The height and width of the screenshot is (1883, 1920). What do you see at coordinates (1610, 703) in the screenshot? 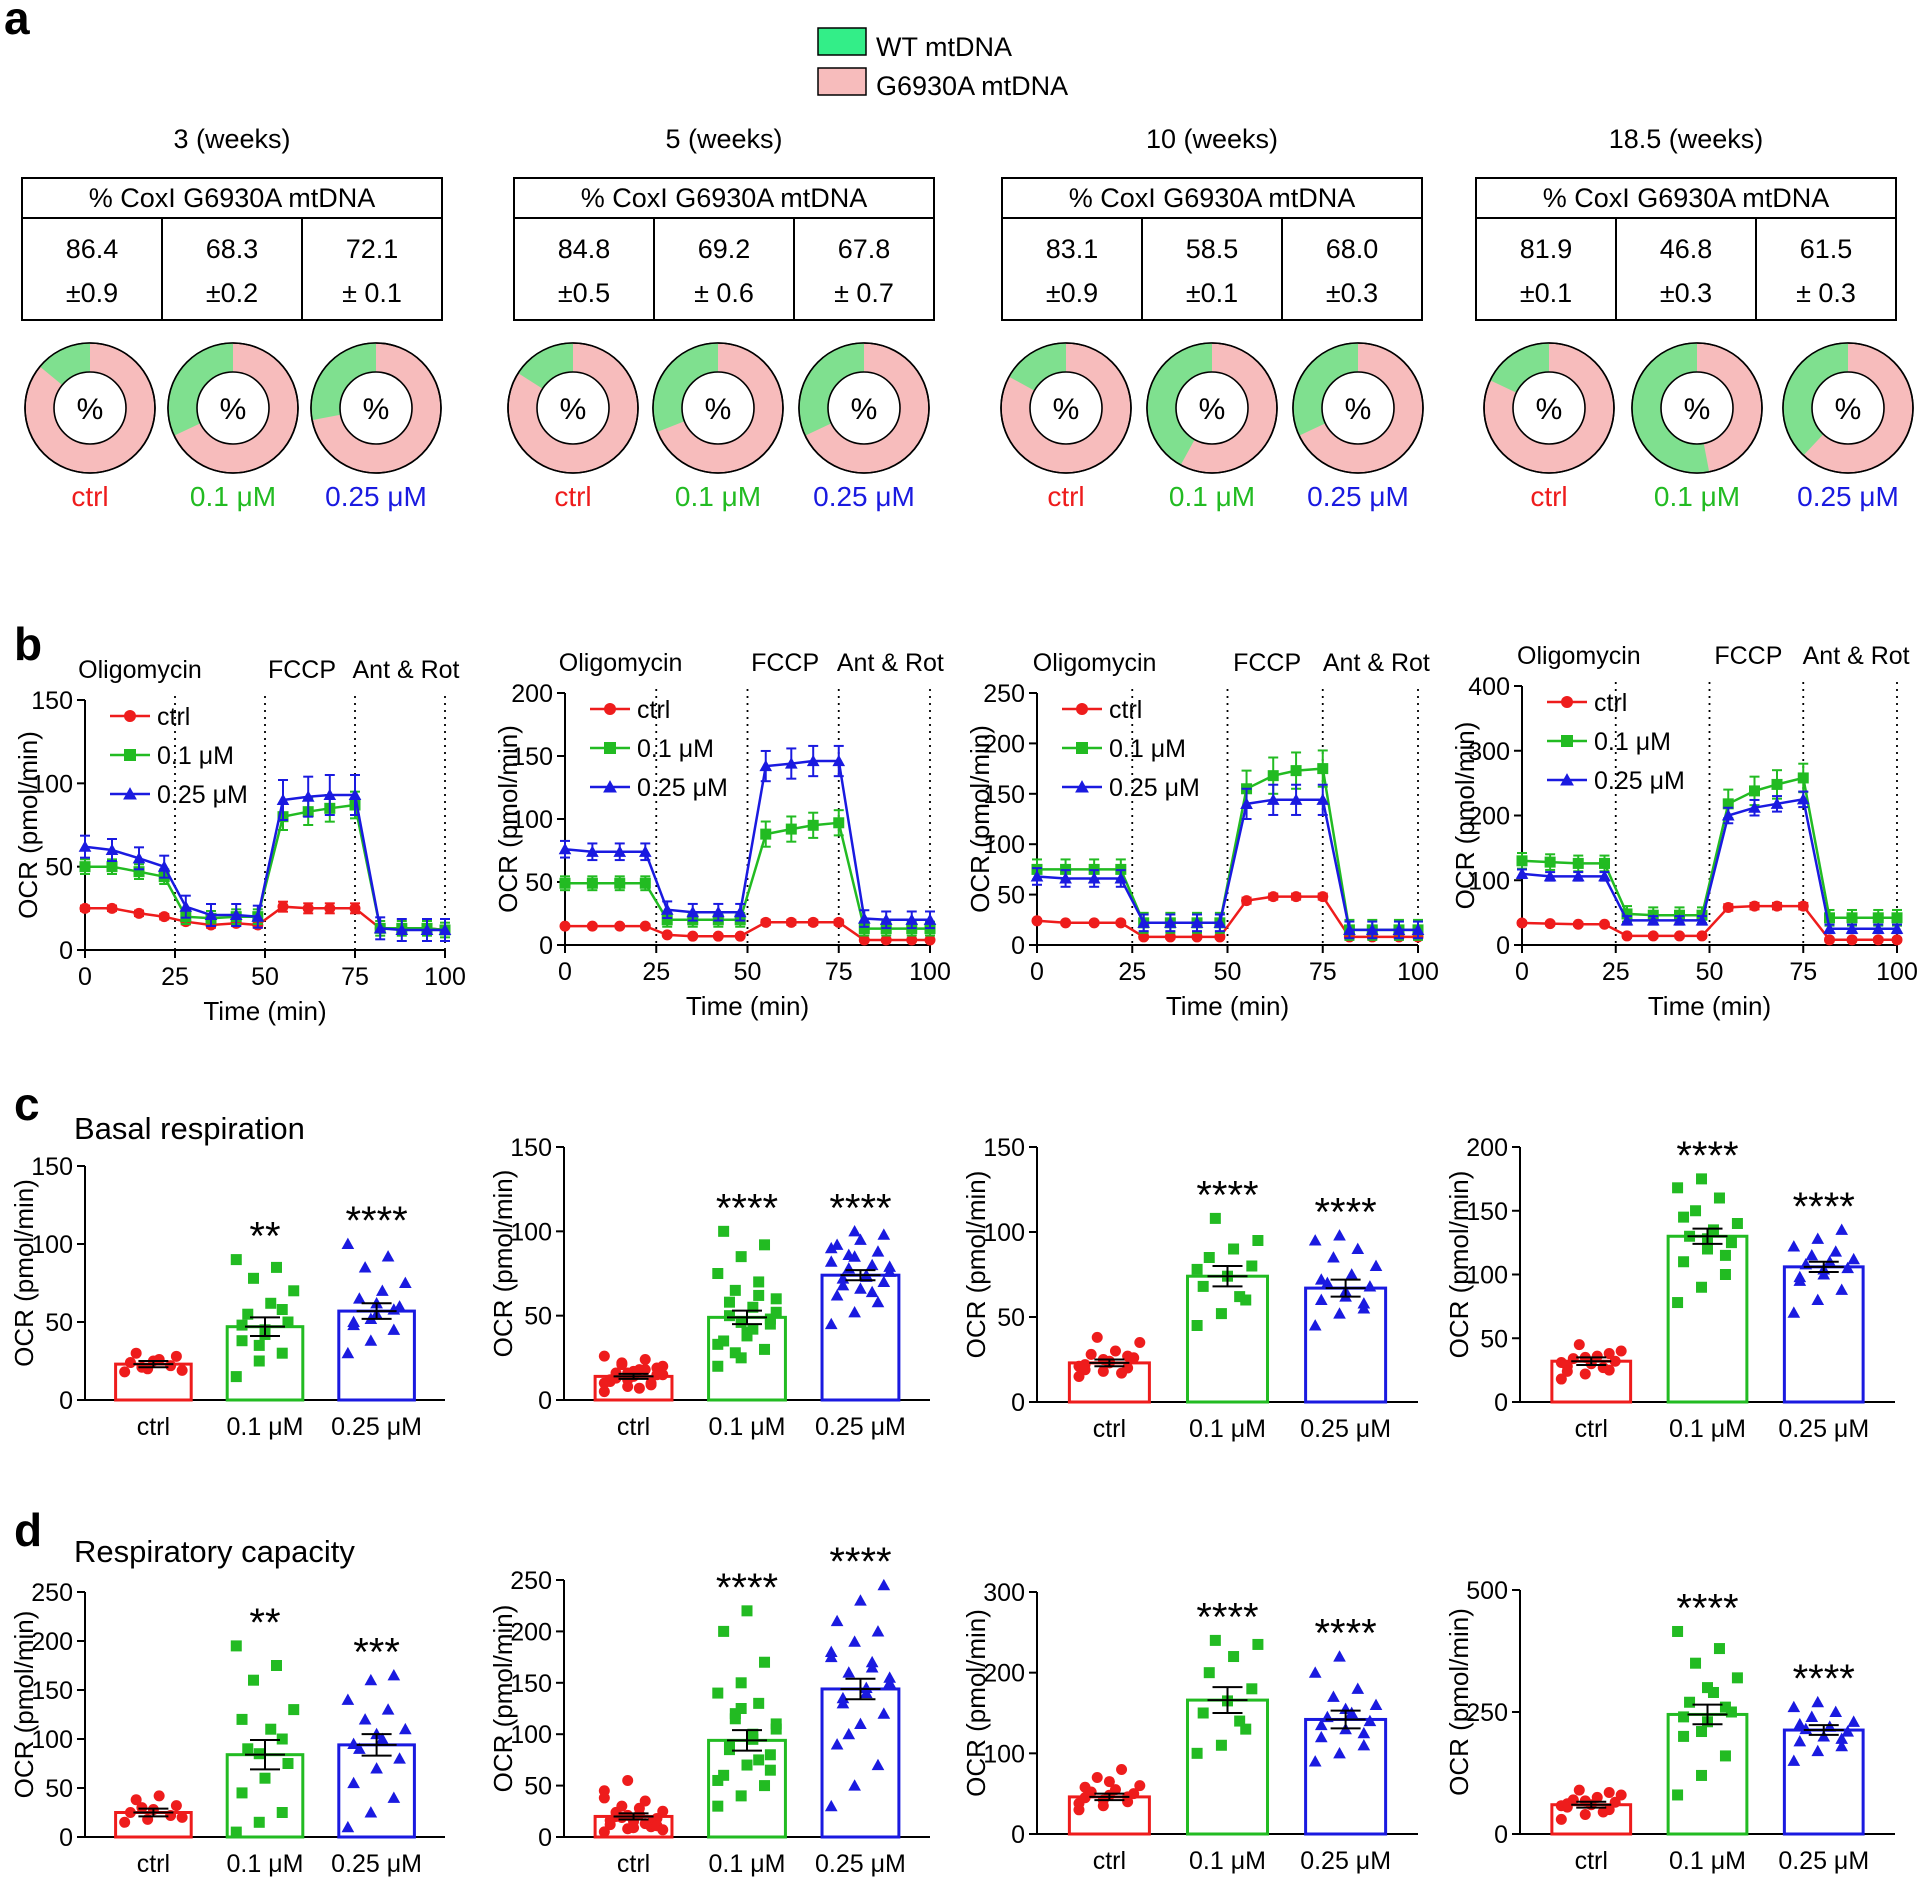
I see `legend-label: ctrl` at bounding box center [1610, 703].